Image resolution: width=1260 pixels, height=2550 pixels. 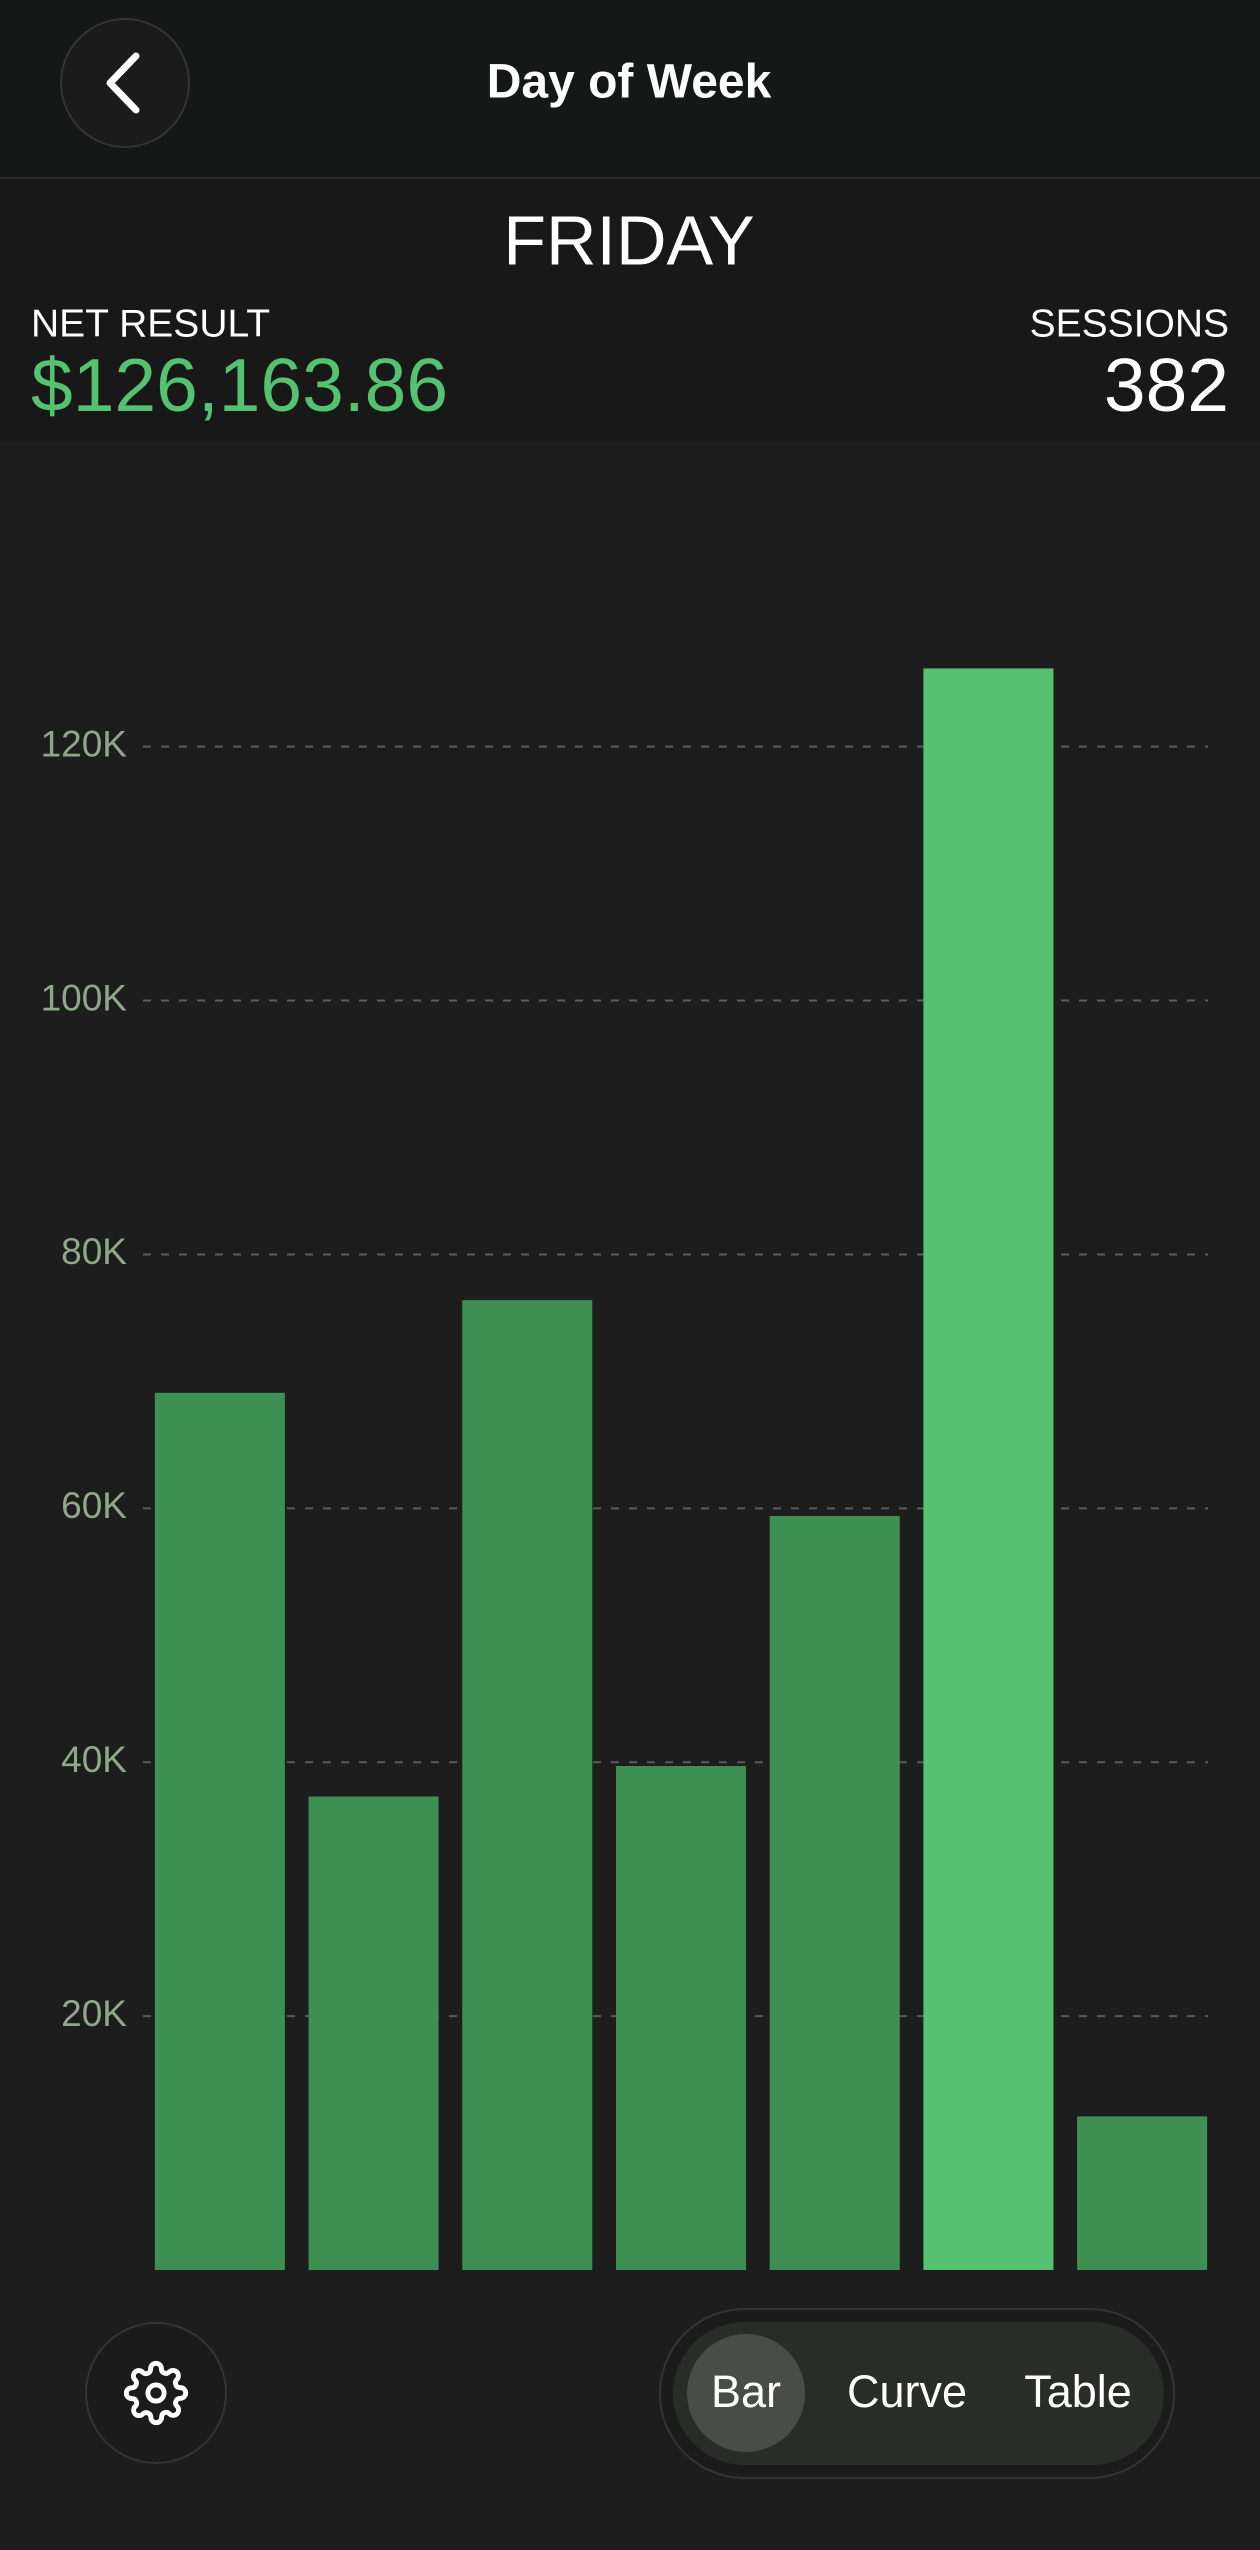 What do you see at coordinates (84, 743) in the screenshot?
I see `y-tick-label: 120K` at bounding box center [84, 743].